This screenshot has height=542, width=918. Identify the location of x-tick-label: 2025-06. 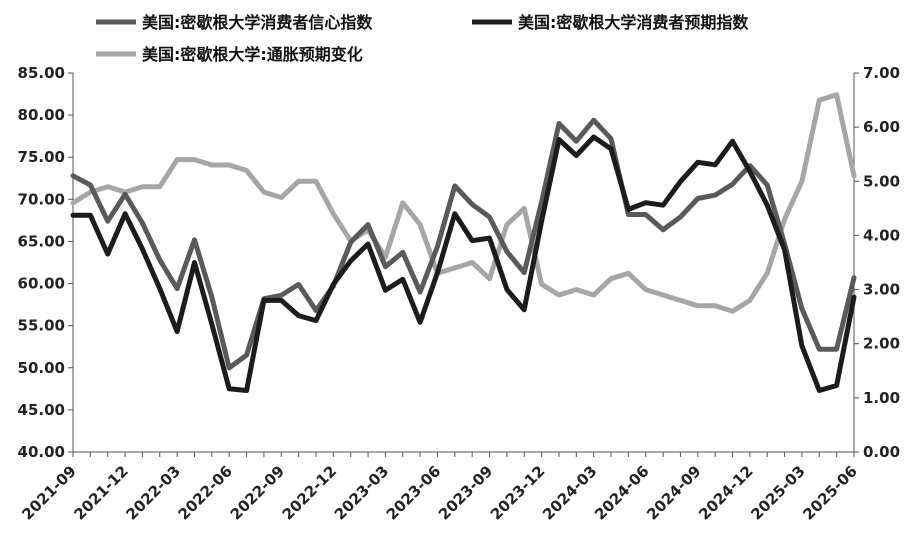
(829, 492).